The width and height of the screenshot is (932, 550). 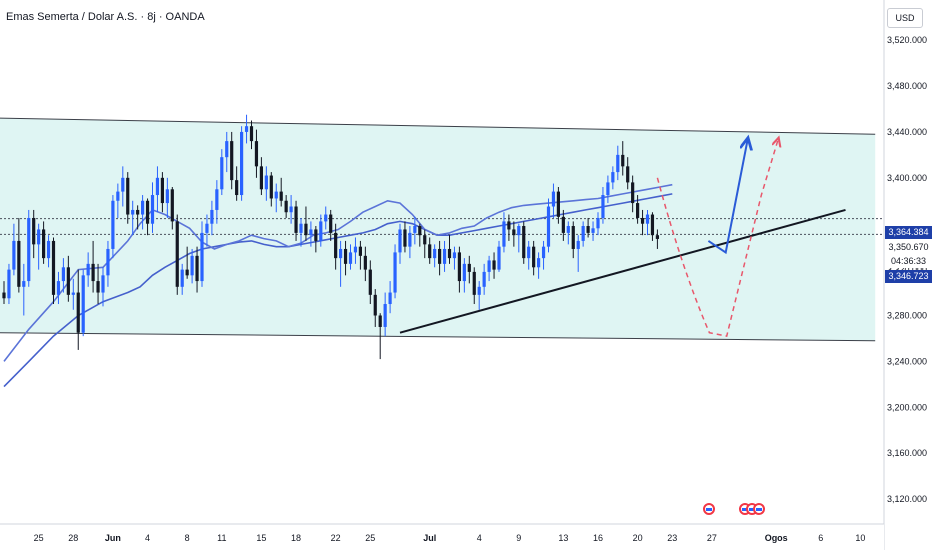 I want to click on x-tick-label: 9, so click(x=518, y=538).